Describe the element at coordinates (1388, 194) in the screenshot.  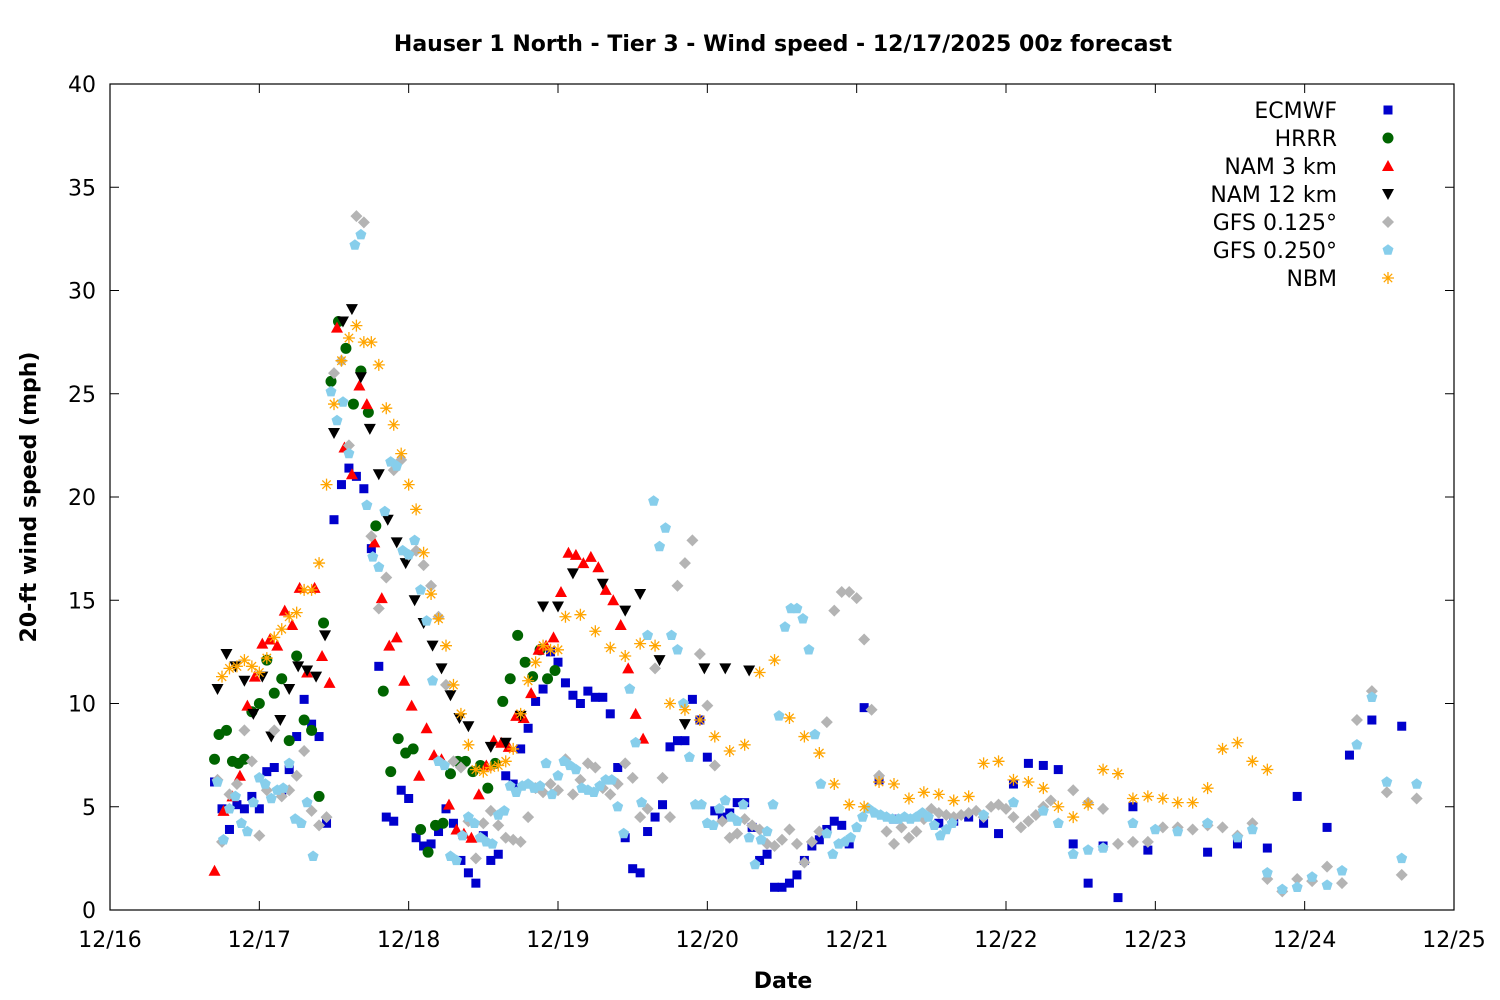
I see `legend-marker-nam-12-km` at that location.